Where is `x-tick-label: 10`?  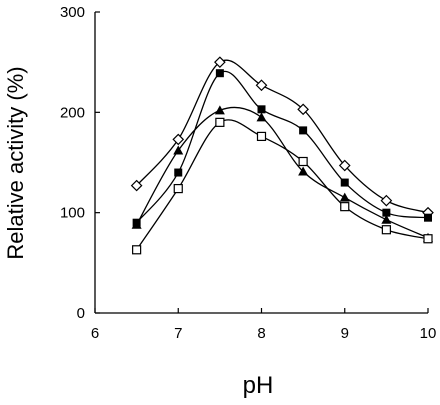
x-tick-label: 10 is located at coordinates (428, 333).